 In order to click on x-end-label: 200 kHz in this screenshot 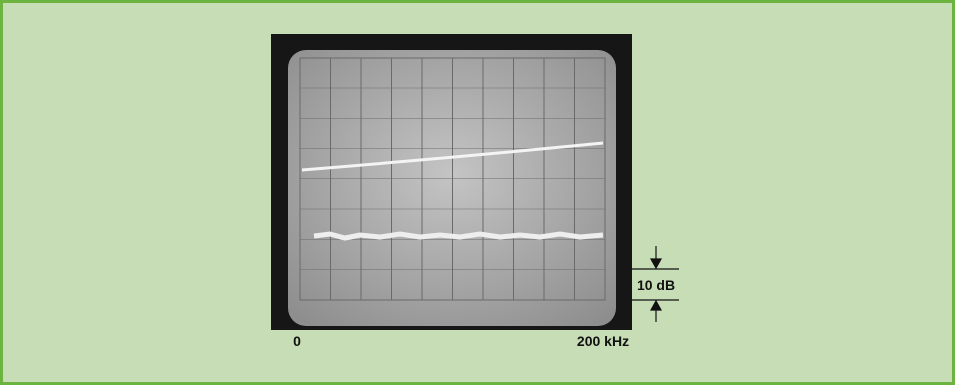, I will do `click(603, 341)`.